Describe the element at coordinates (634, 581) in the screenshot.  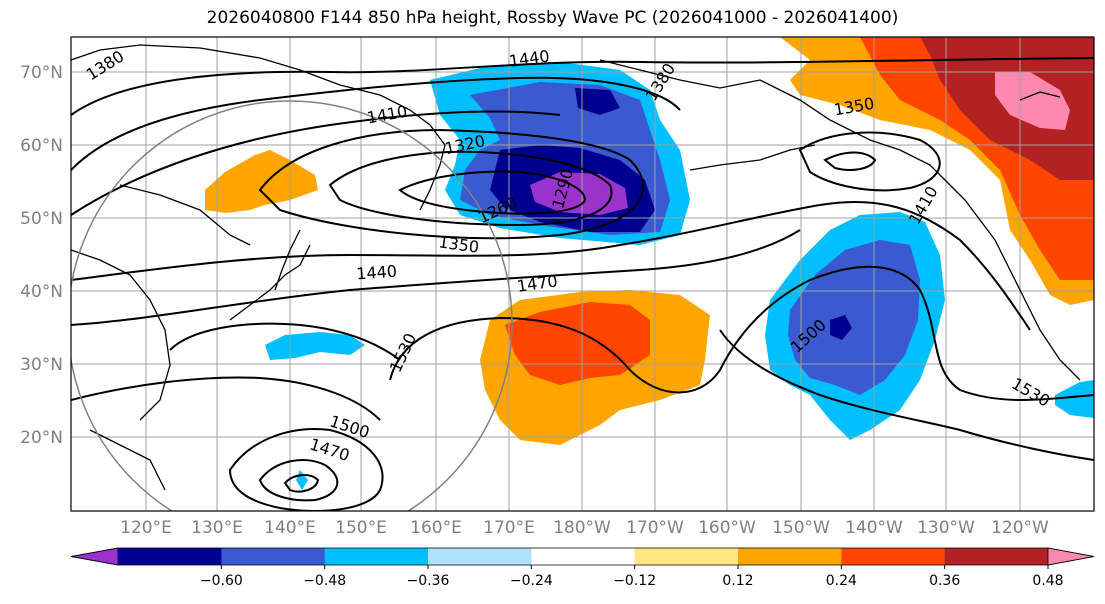
I see `colorbar-tick-label: −0.12` at that location.